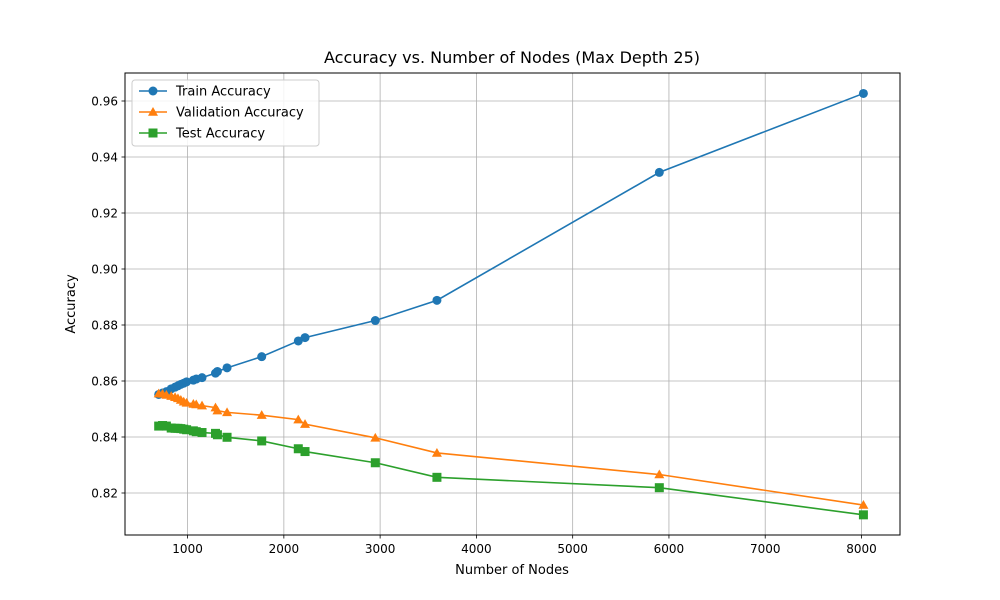 Image resolution: width=1000 pixels, height=600 pixels. What do you see at coordinates (104, 326) in the screenshot?
I see `y-tick-label: 0.88` at bounding box center [104, 326].